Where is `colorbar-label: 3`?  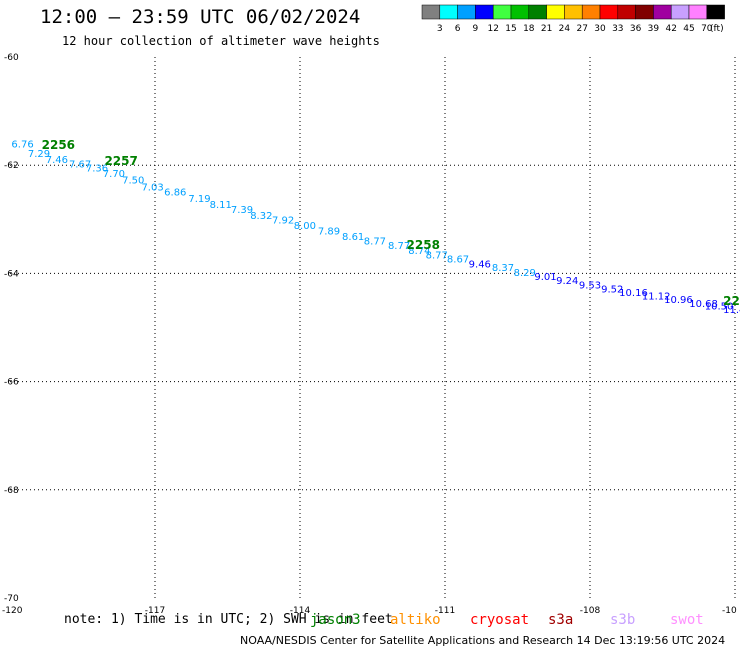 colorbar-label: 3 is located at coordinates (440, 29).